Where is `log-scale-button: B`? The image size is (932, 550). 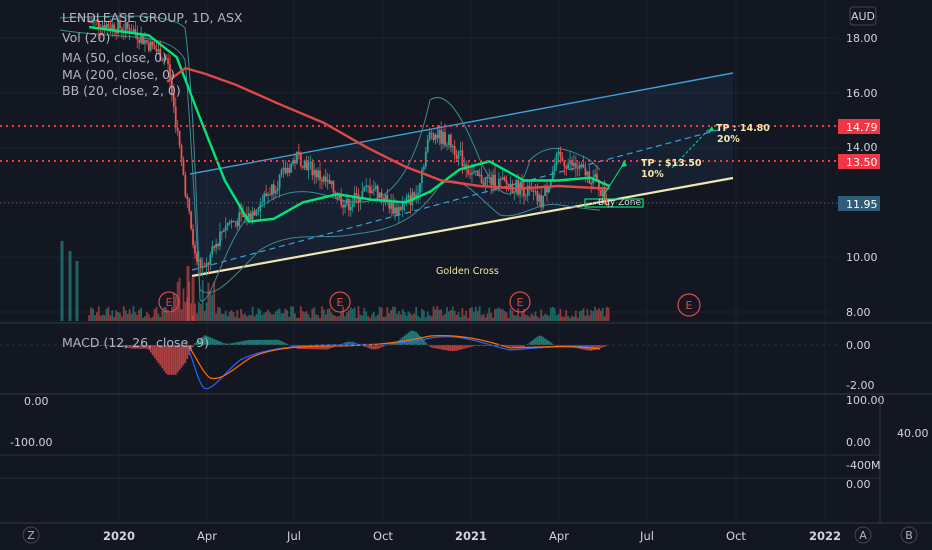 log-scale-button: B is located at coordinates (909, 535).